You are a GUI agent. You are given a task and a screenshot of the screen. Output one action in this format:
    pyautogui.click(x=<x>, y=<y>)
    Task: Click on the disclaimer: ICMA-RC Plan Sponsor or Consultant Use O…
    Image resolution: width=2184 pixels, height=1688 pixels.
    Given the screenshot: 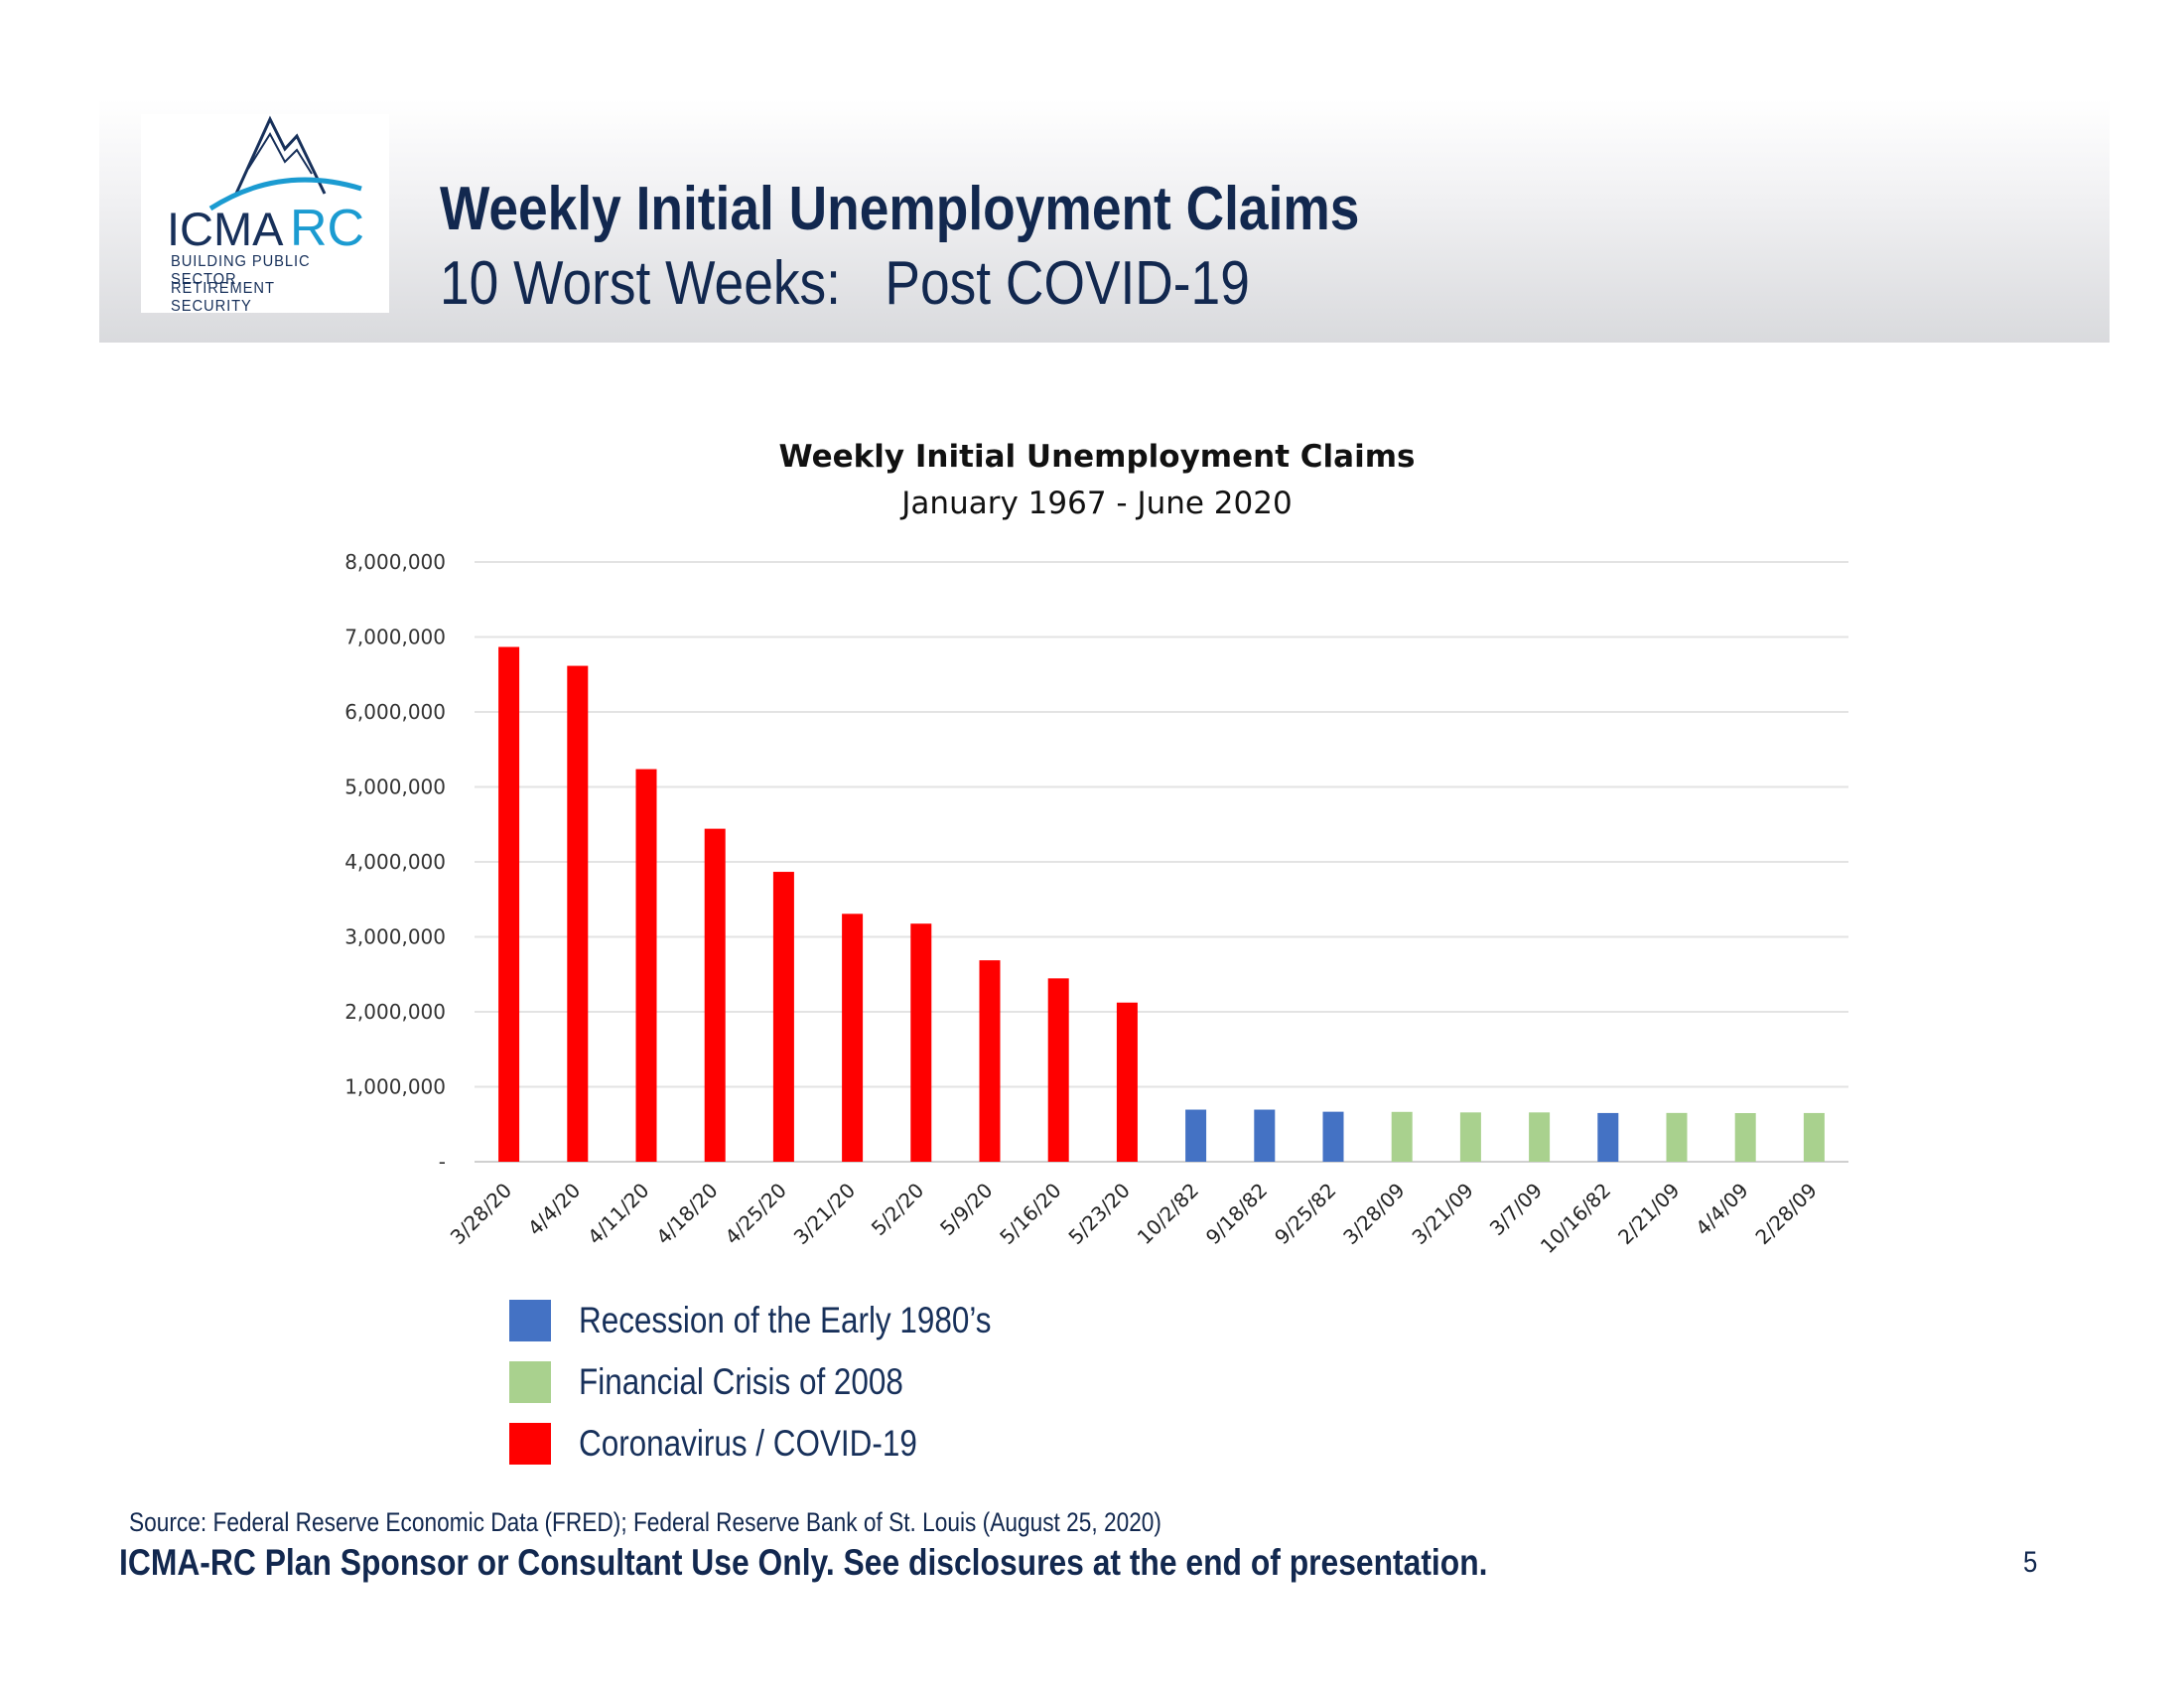 What is the action you would take?
    pyautogui.click(x=803, y=1562)
    